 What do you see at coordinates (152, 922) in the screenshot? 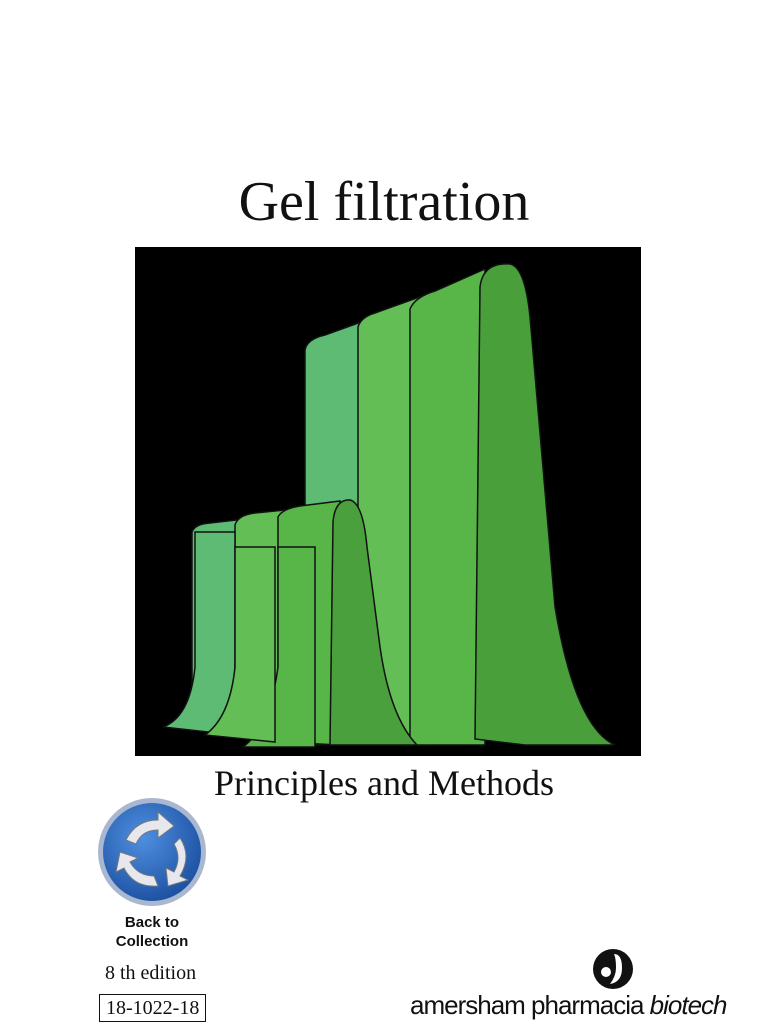
I see `button-label-line1: Back to` at bounding box center [152, 922].